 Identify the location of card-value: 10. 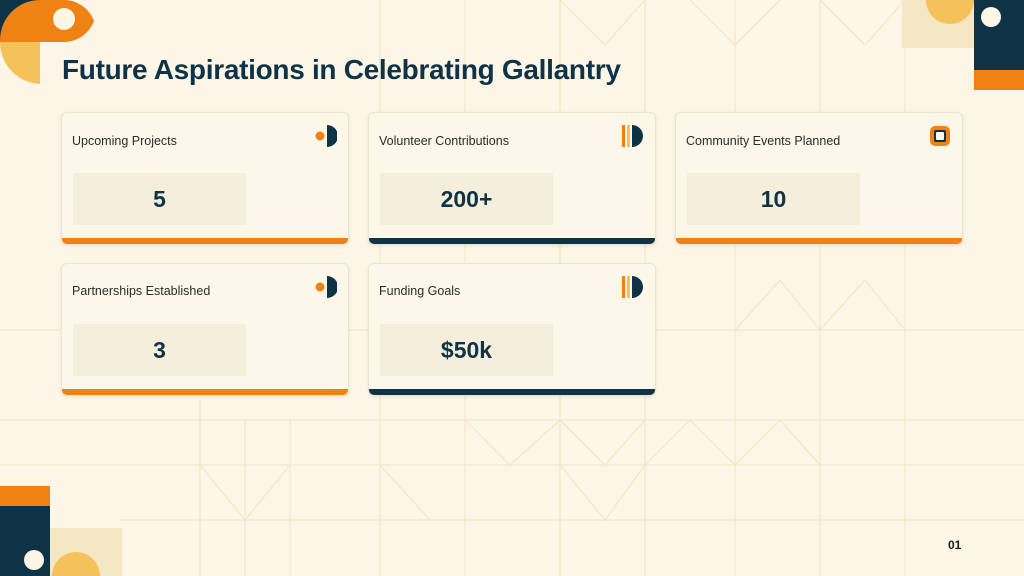
(773, 198).